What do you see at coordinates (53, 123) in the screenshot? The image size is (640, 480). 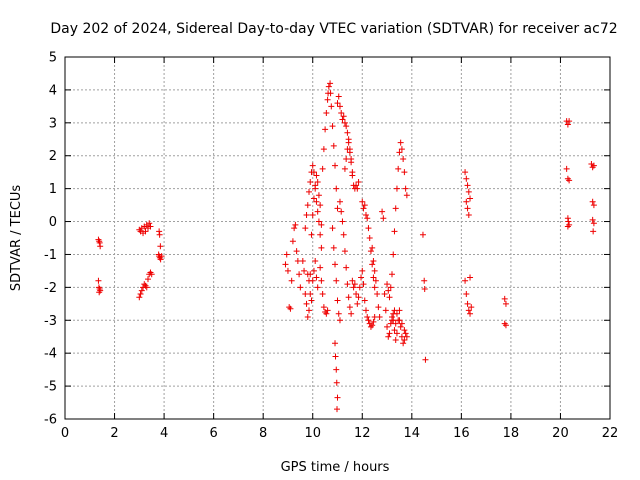 I see `y-tick-label: 3` at bounding box center [53, 123].